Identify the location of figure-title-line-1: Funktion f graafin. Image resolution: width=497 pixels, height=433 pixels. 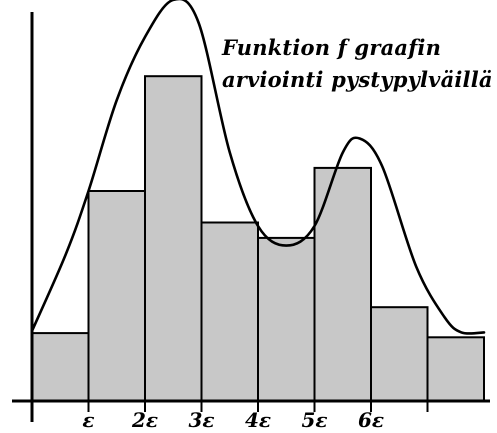
(332, 47).